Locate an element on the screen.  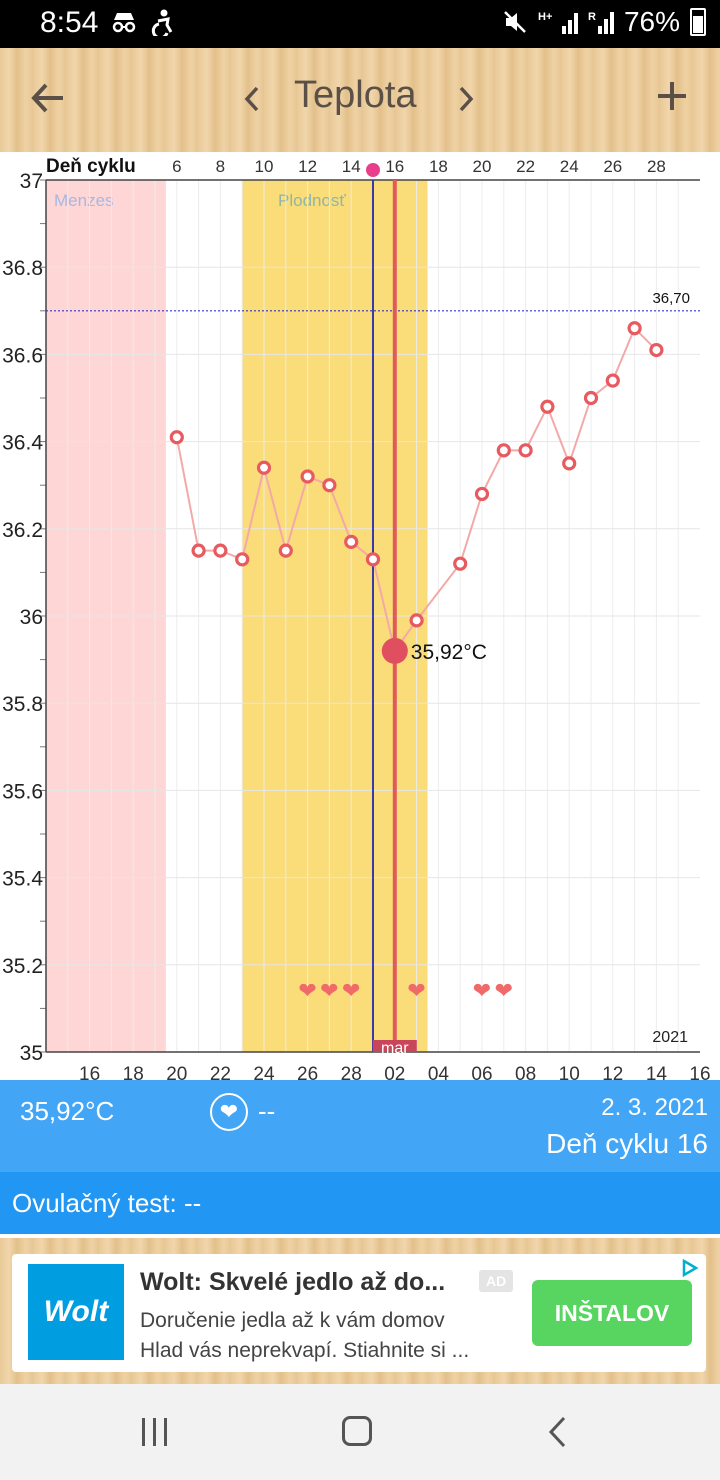
install-button: INŠTALOV is located at coordinates (612, 1313).